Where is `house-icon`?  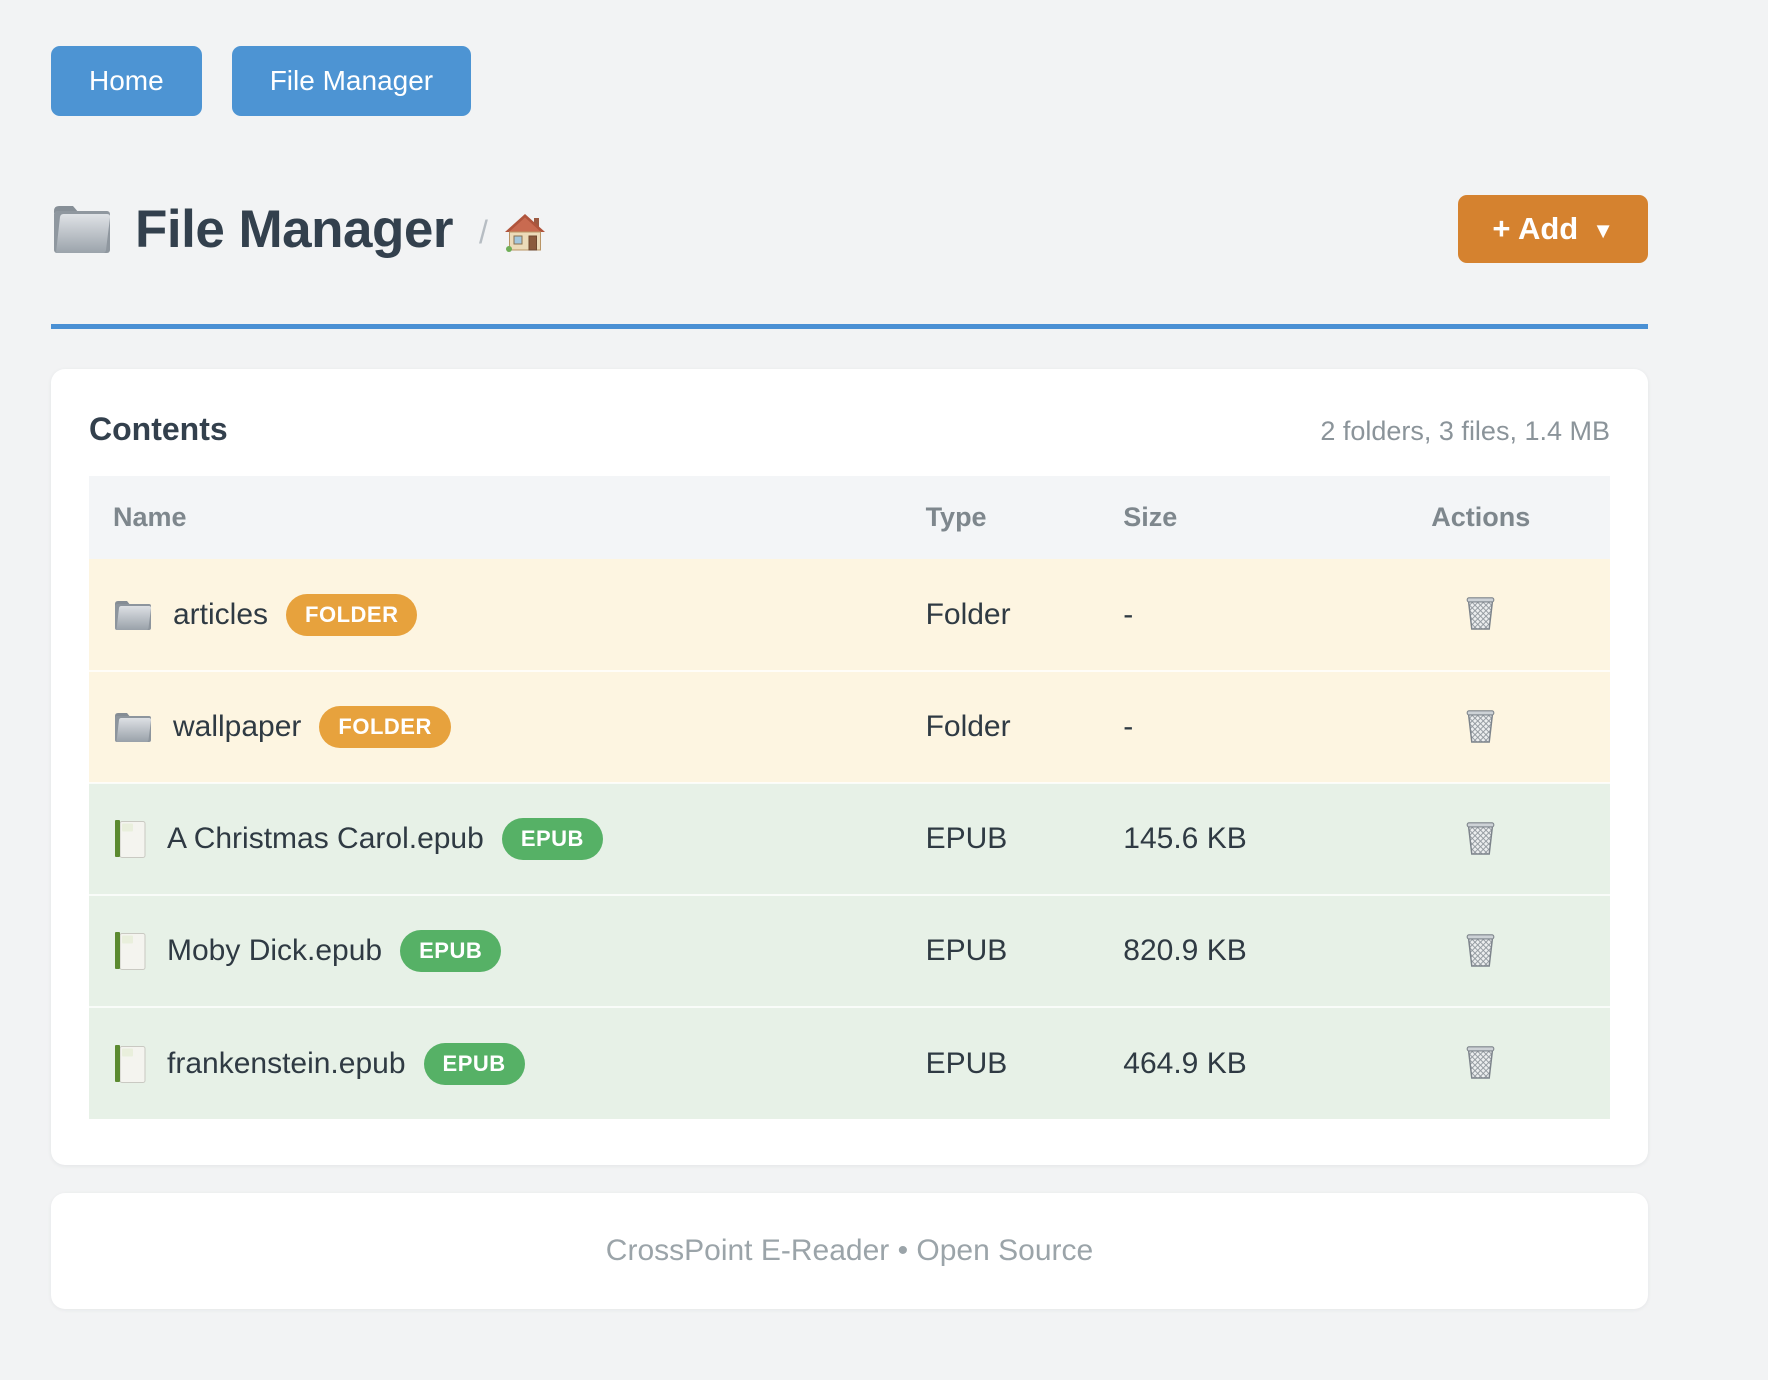 house-icon is located at coordinates (525, 233).